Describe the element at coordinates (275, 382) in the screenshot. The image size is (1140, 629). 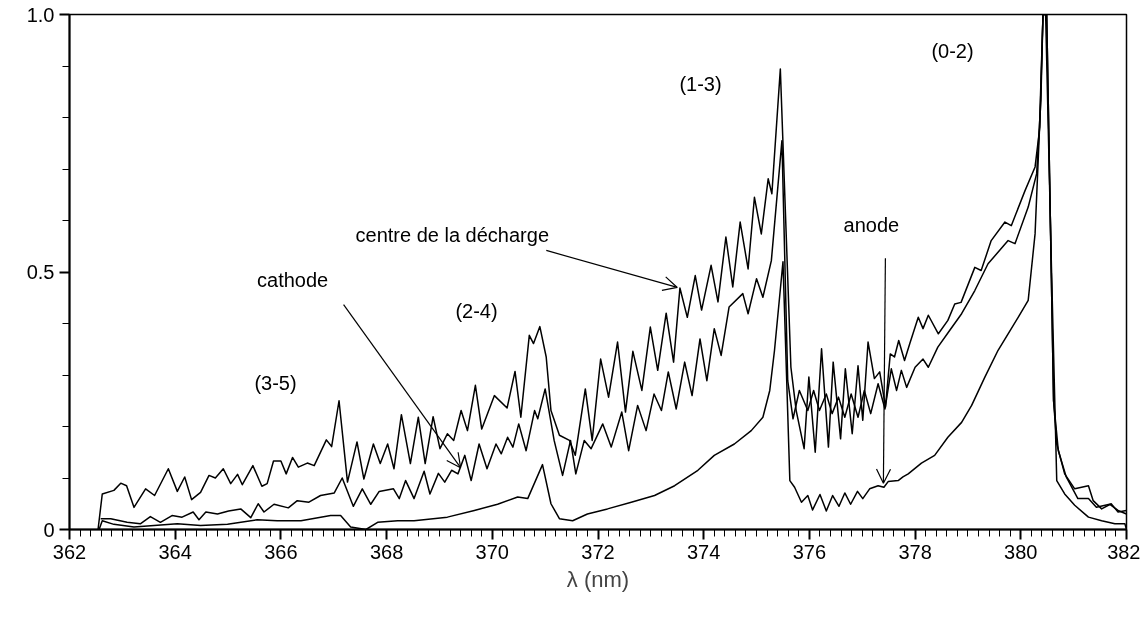
I see `annotation: (3-5)` at that location.